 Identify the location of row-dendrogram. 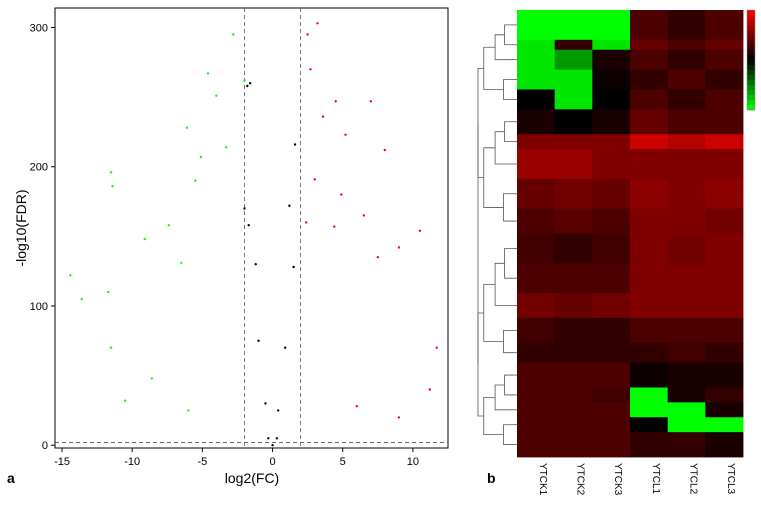
(497, 234).